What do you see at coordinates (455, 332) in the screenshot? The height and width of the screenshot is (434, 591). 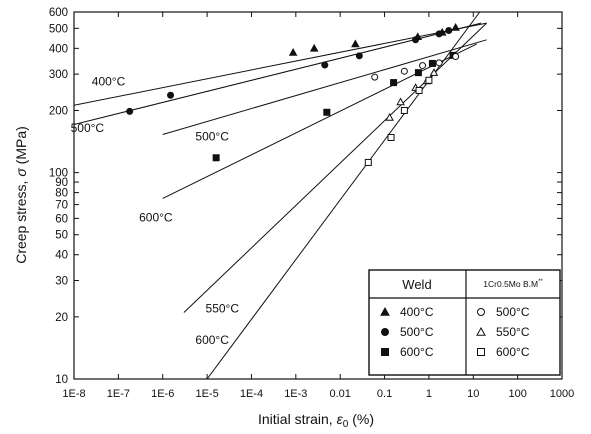 I see `legend-entries: 400°C 500°C 600°C 500°C 550°C 600°C` at bounding box center [455, 332].